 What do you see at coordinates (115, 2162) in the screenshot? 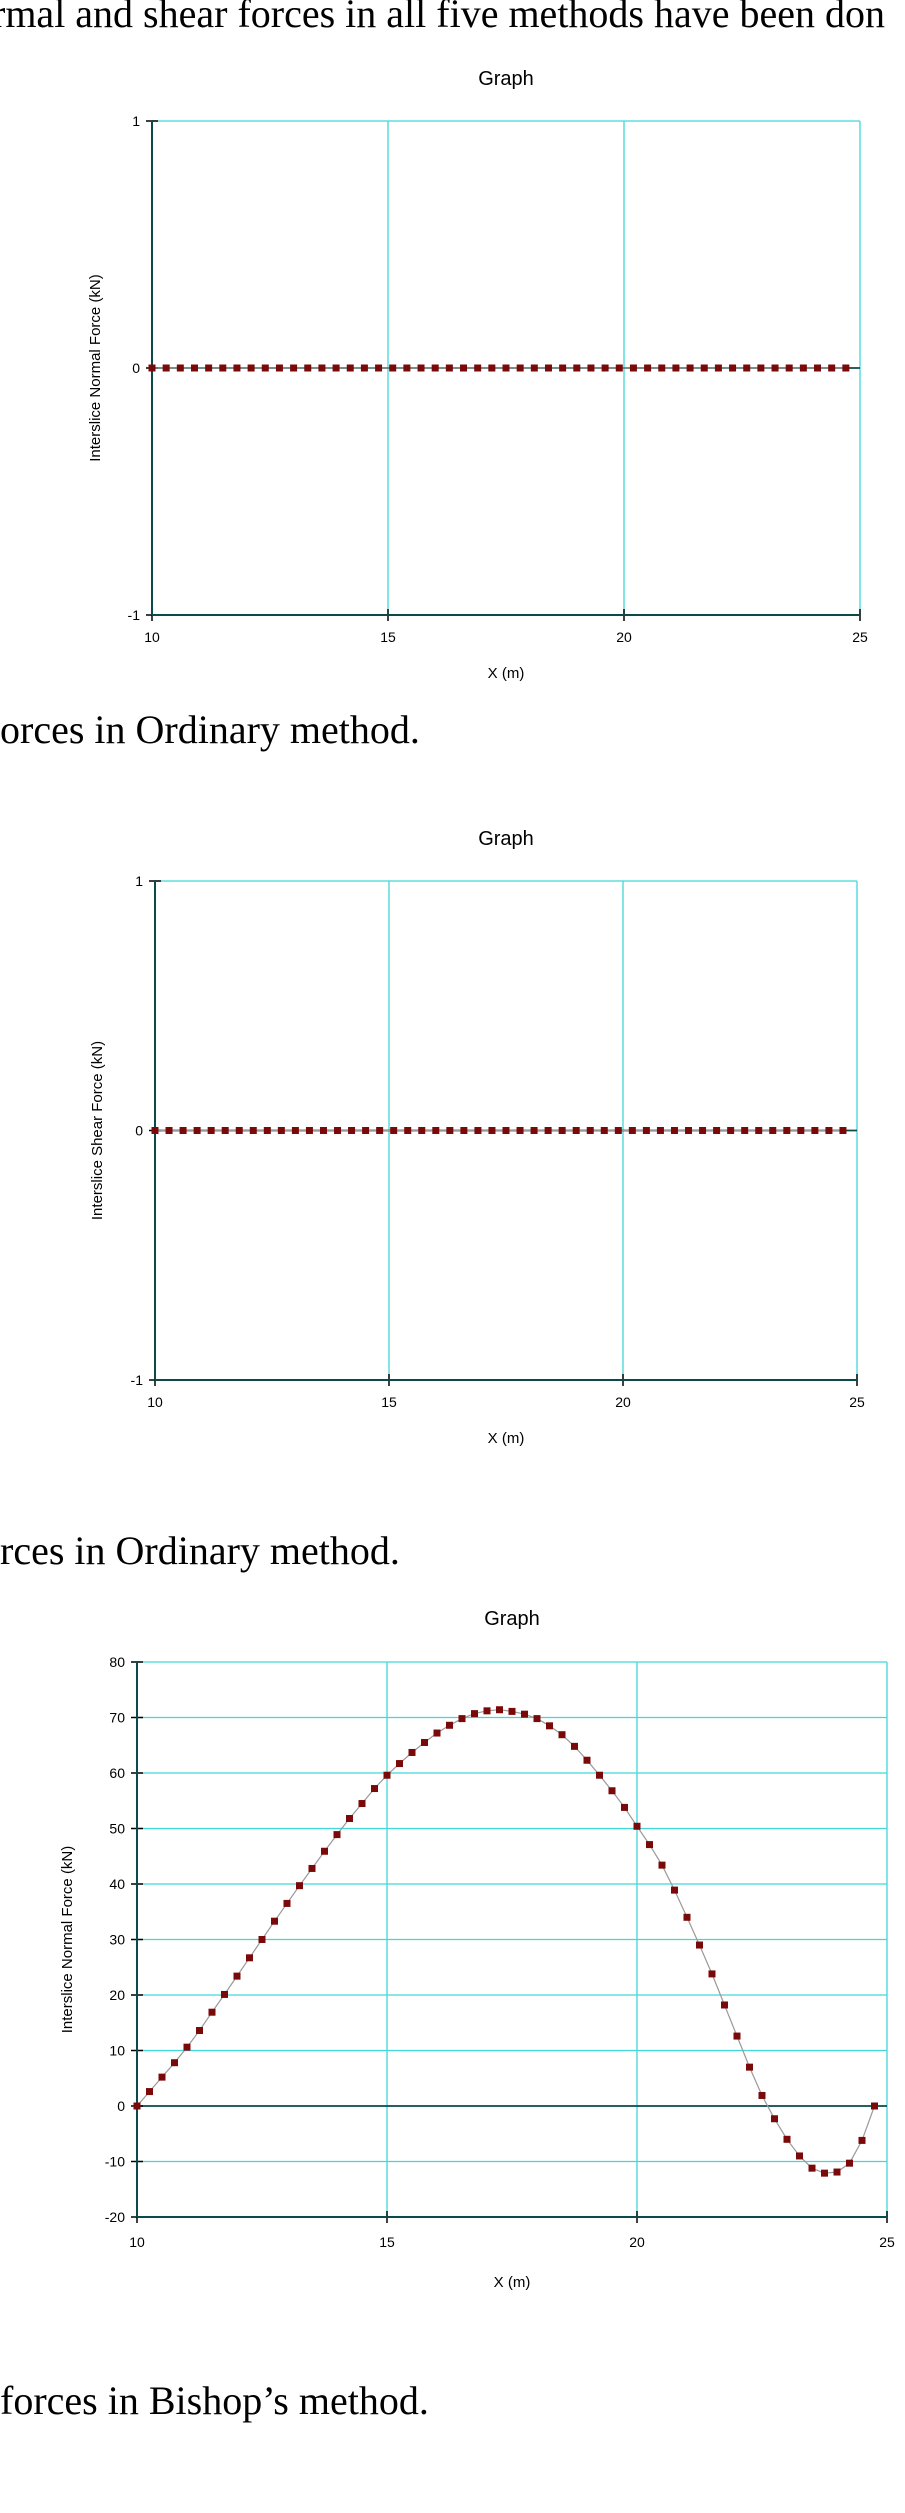
I see `y-tick-label: -10` at bounding box center [115, 2162].